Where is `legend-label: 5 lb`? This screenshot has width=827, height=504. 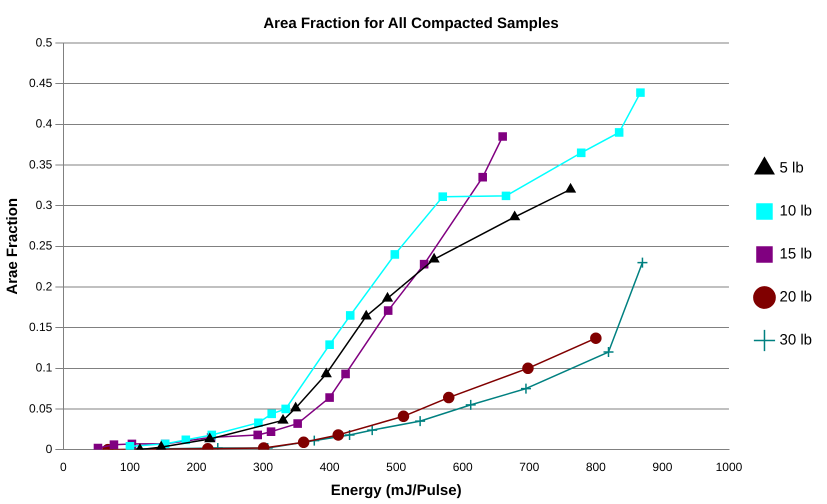
legend-label: 5 lb is located at coordinates (791, 168).